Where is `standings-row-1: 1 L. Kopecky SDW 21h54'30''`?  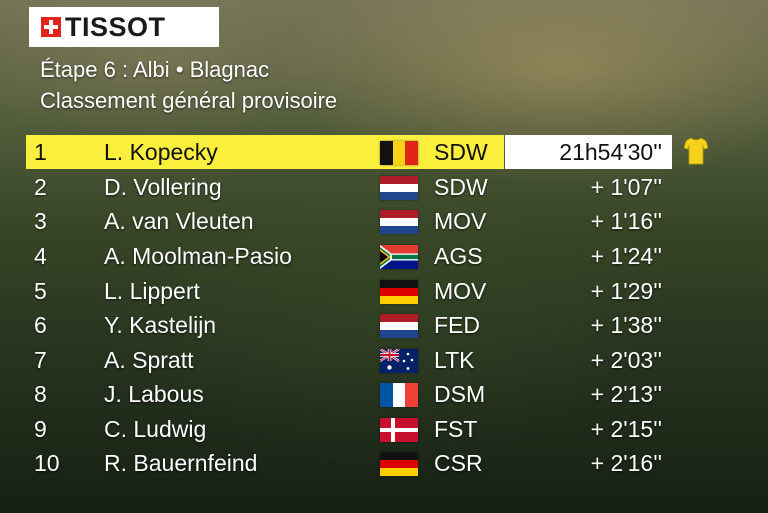 standings-row-1: 1 L. Kopecky SDW 21h54'30'' is located at coordinates (384, 152).